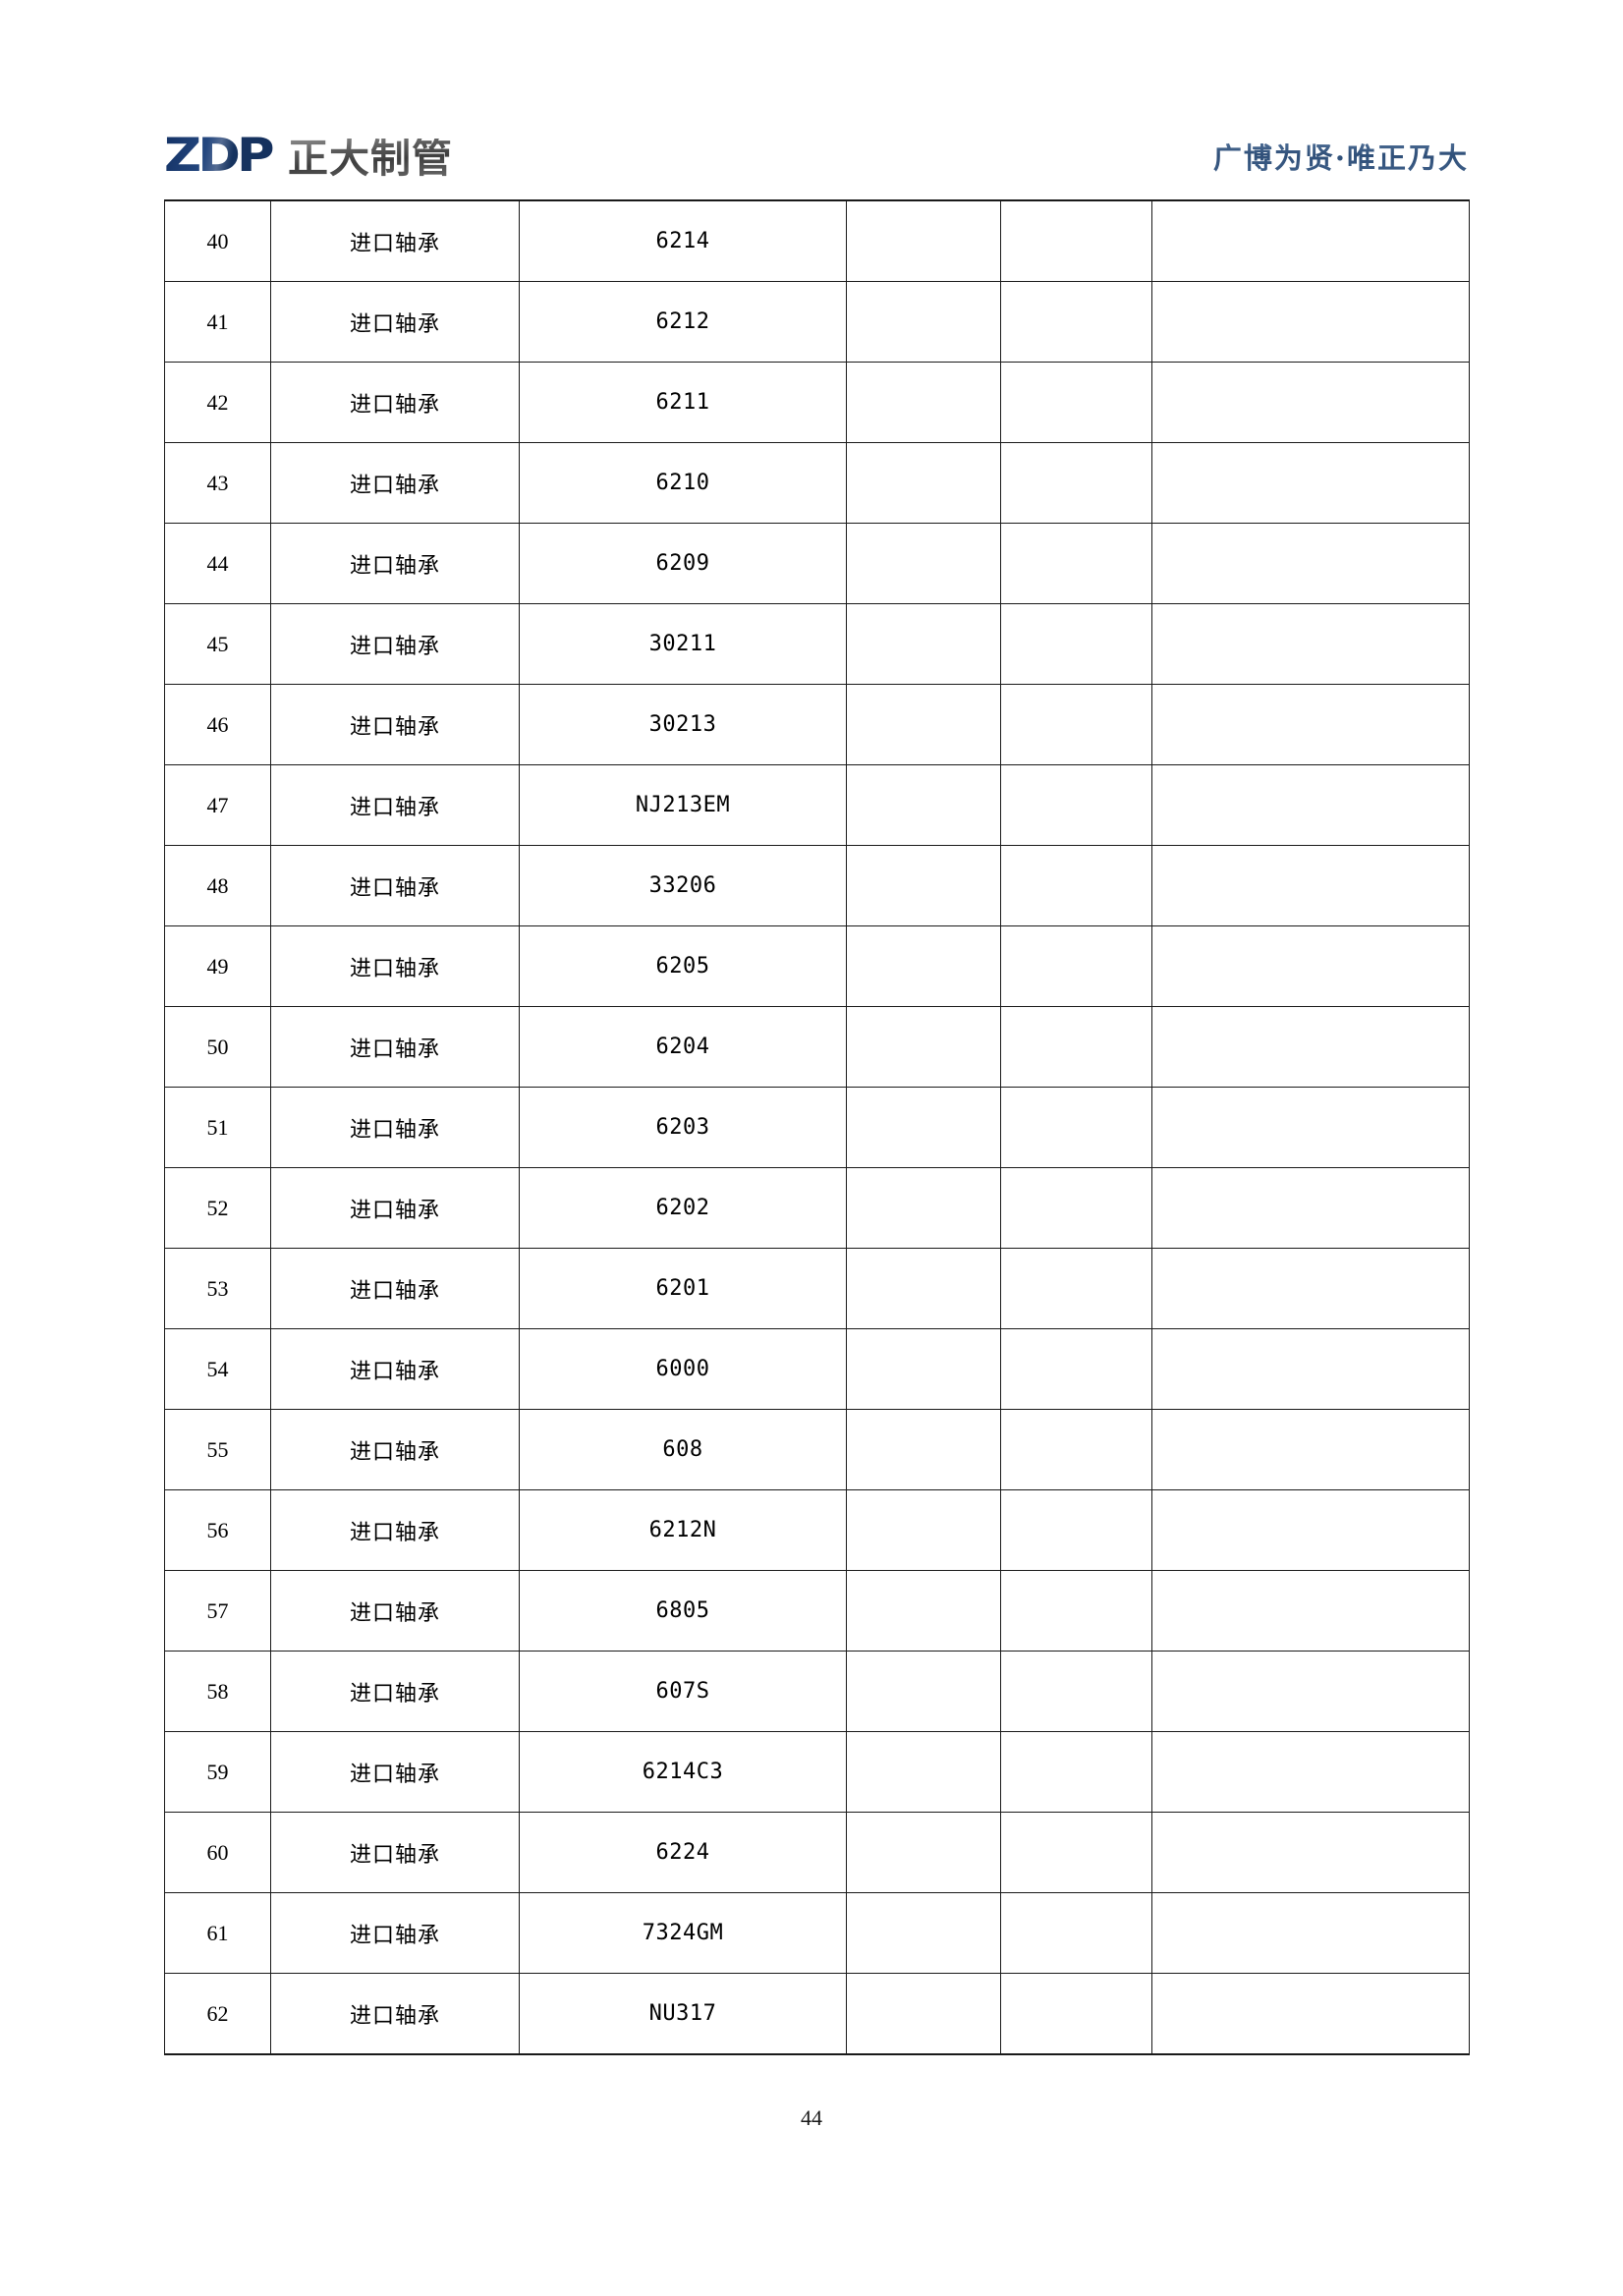  What do you see at coordinates (683, 805) in the screenshot?
I see `cell-model: NJ213EM` at bounding box center [683, 805].